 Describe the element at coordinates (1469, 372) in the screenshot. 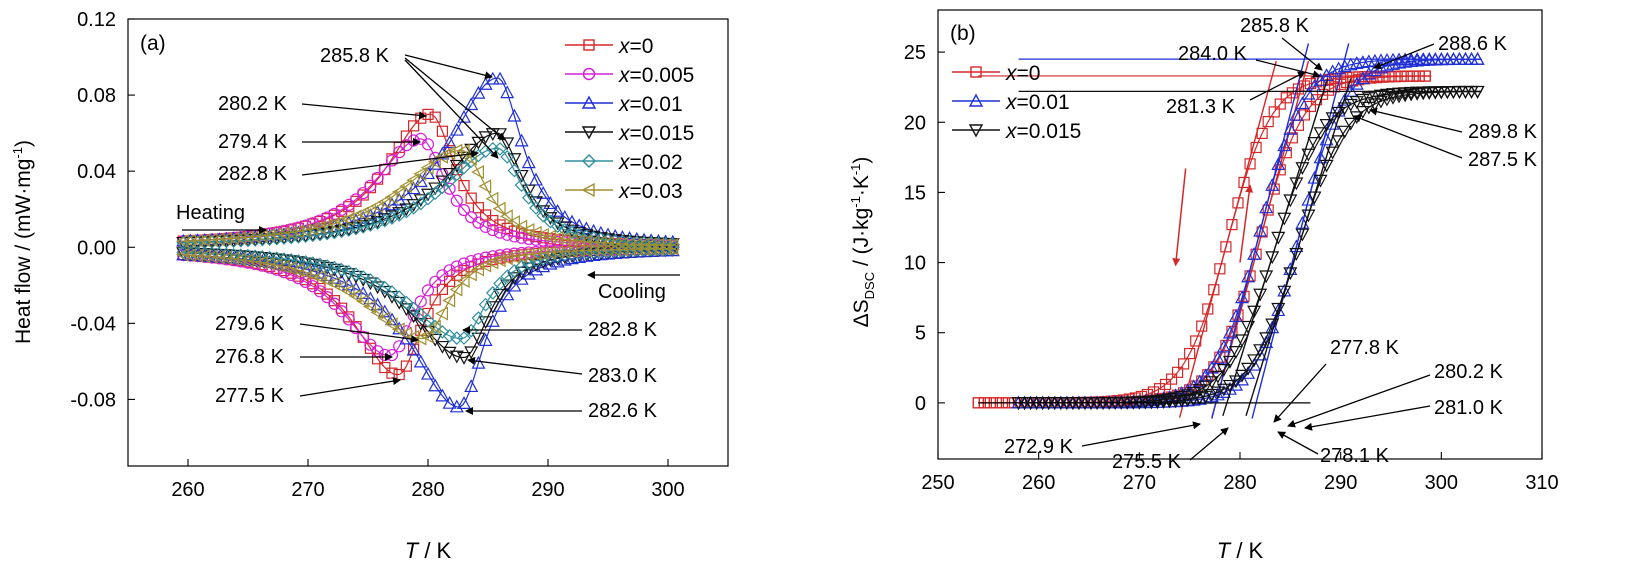

I see `annot-b-280-2: 280.2 K` at that location.